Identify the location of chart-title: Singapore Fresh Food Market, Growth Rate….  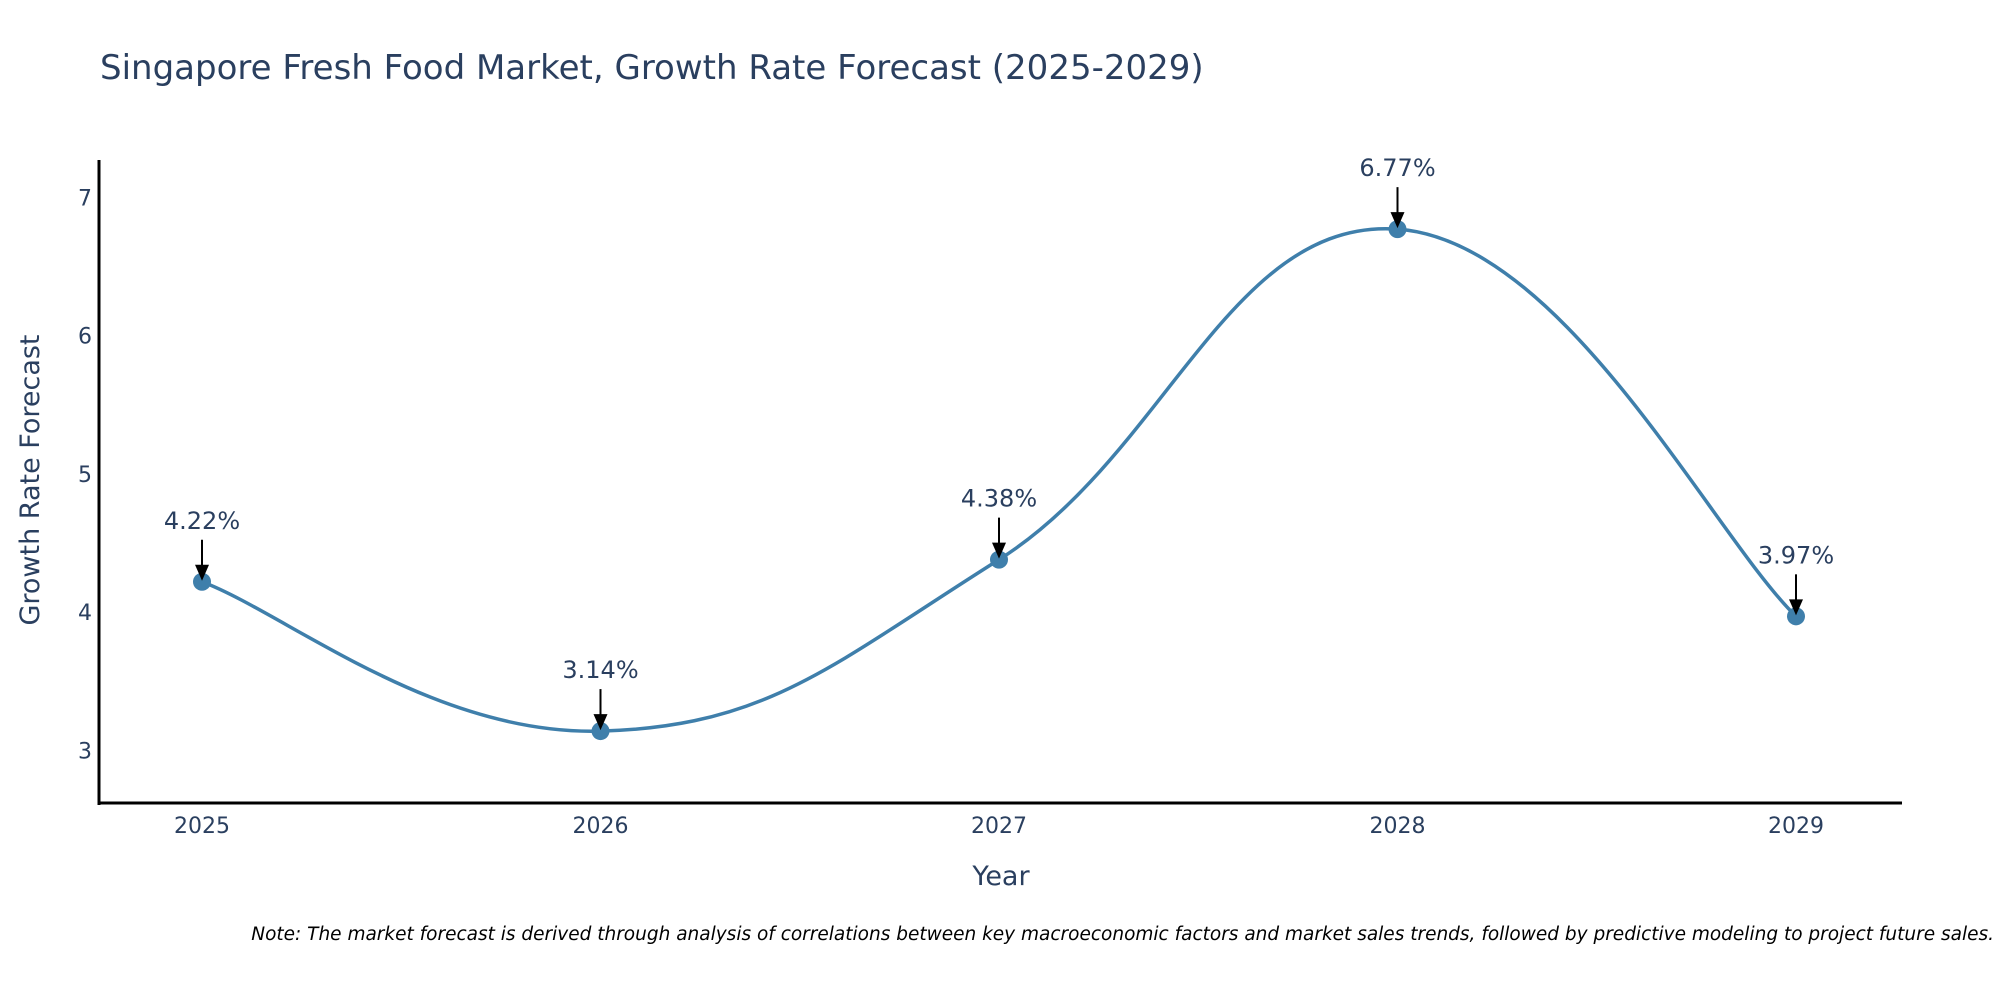
(652, 68).